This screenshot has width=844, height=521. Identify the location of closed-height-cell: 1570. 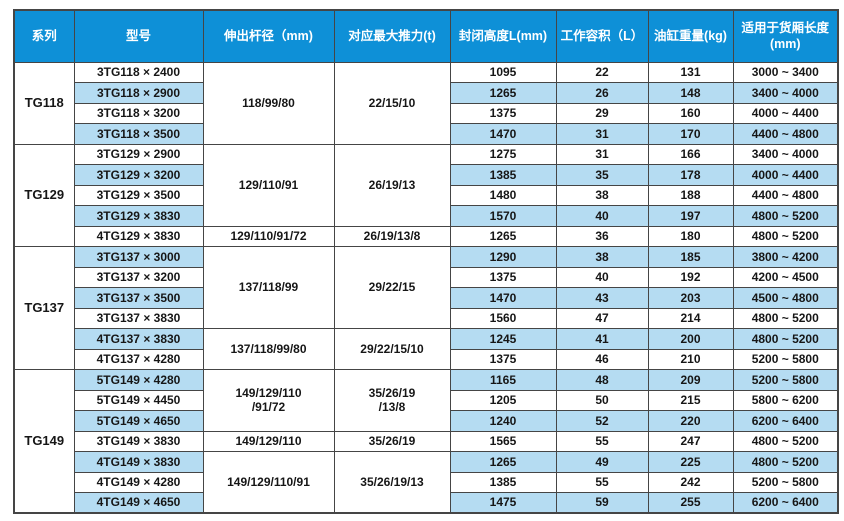
(503, 216).